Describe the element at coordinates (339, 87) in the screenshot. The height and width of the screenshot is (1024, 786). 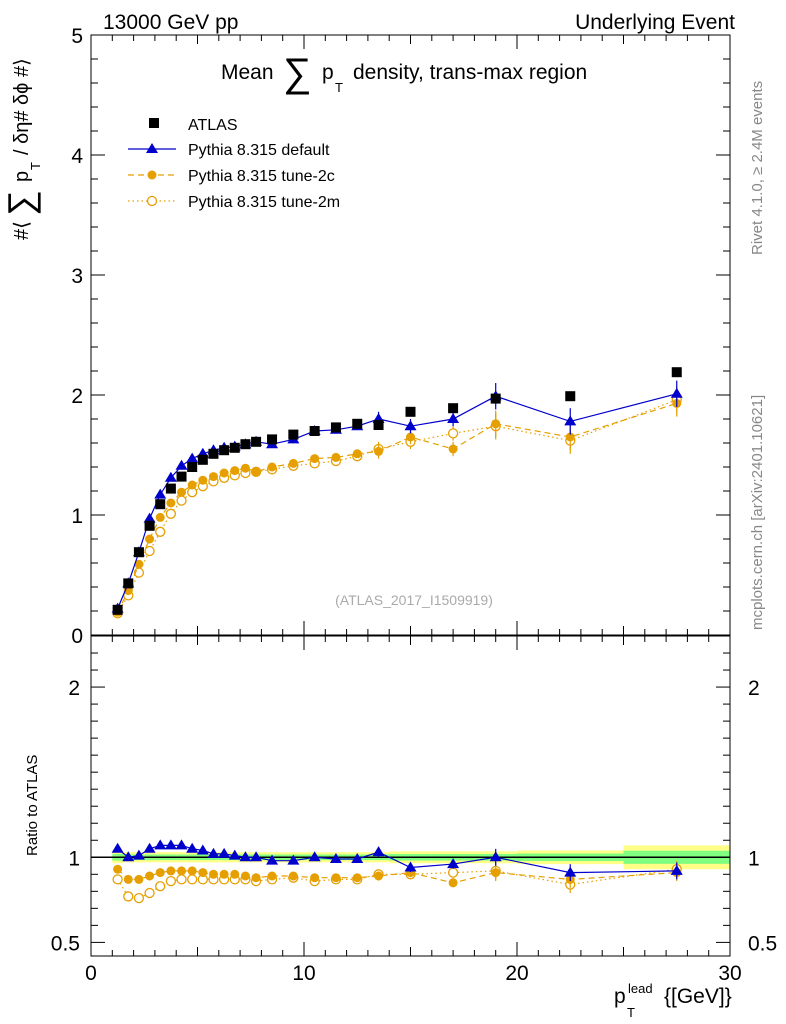
I see `title-sub: T` at that location.